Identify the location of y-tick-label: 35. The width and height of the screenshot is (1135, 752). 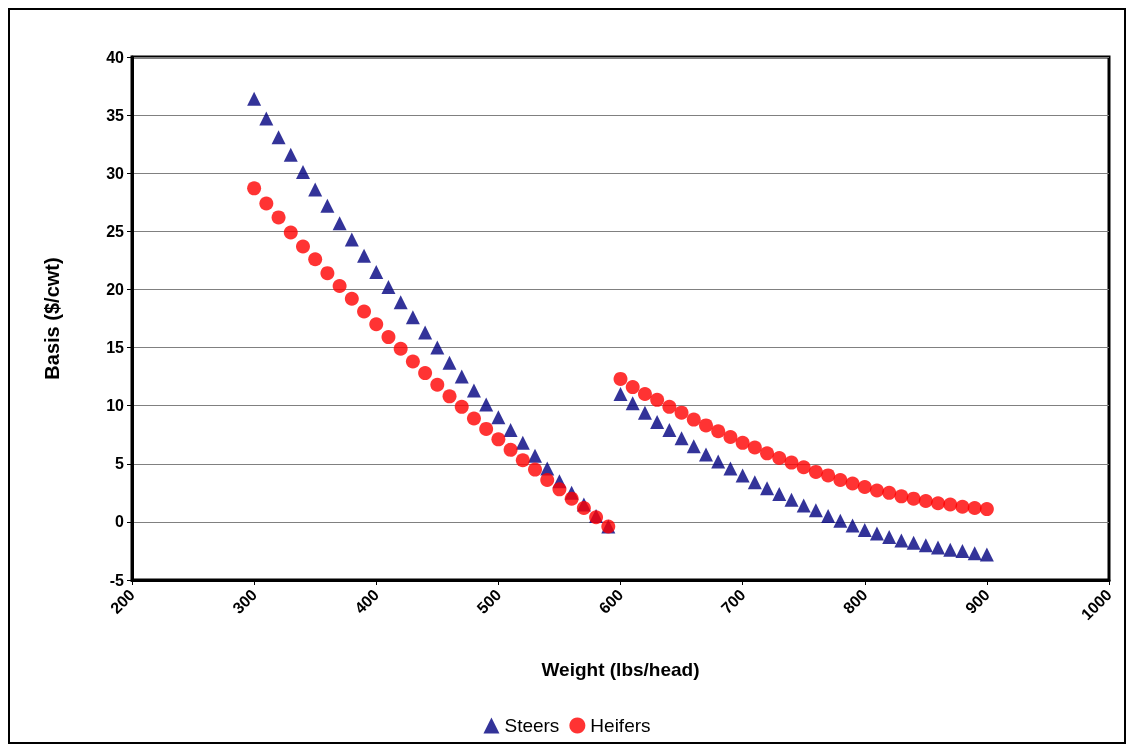
(115, 115).